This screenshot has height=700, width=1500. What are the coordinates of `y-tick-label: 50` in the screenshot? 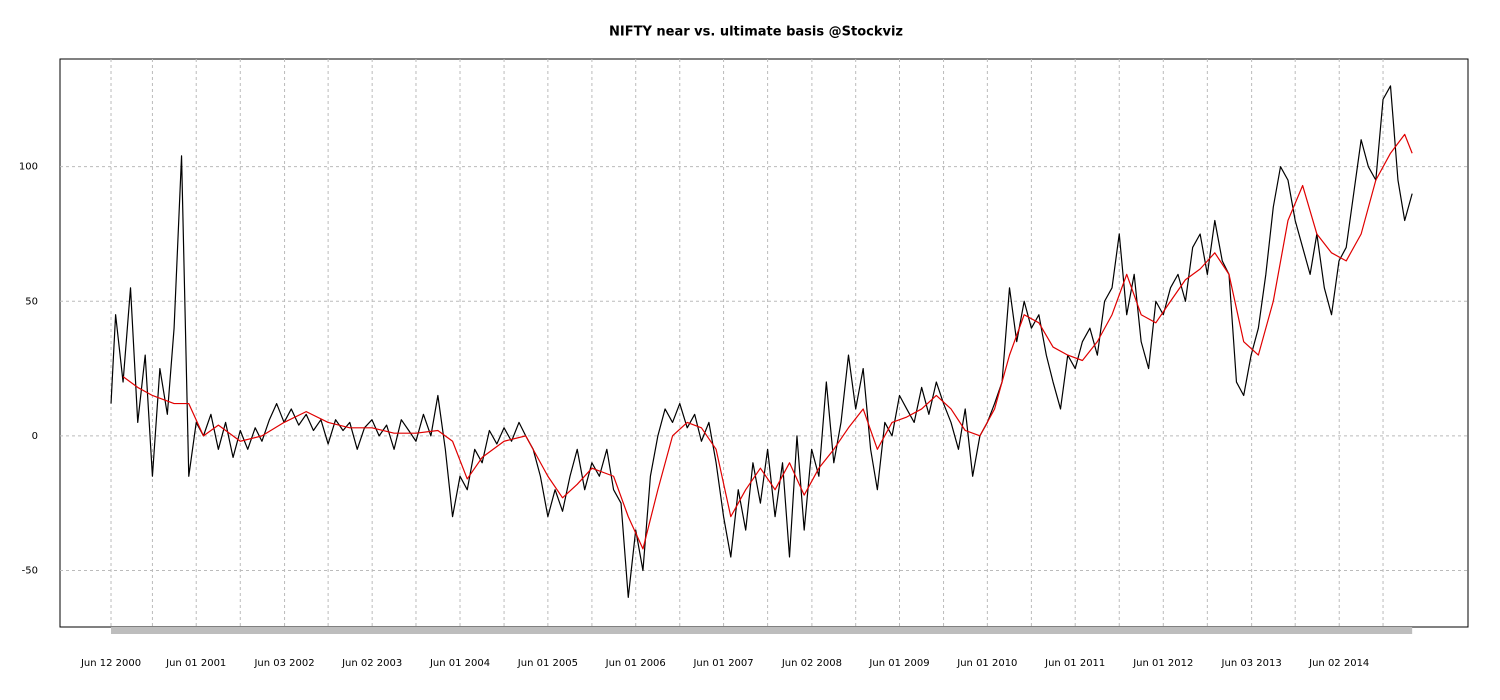 It's located at (31, 301).